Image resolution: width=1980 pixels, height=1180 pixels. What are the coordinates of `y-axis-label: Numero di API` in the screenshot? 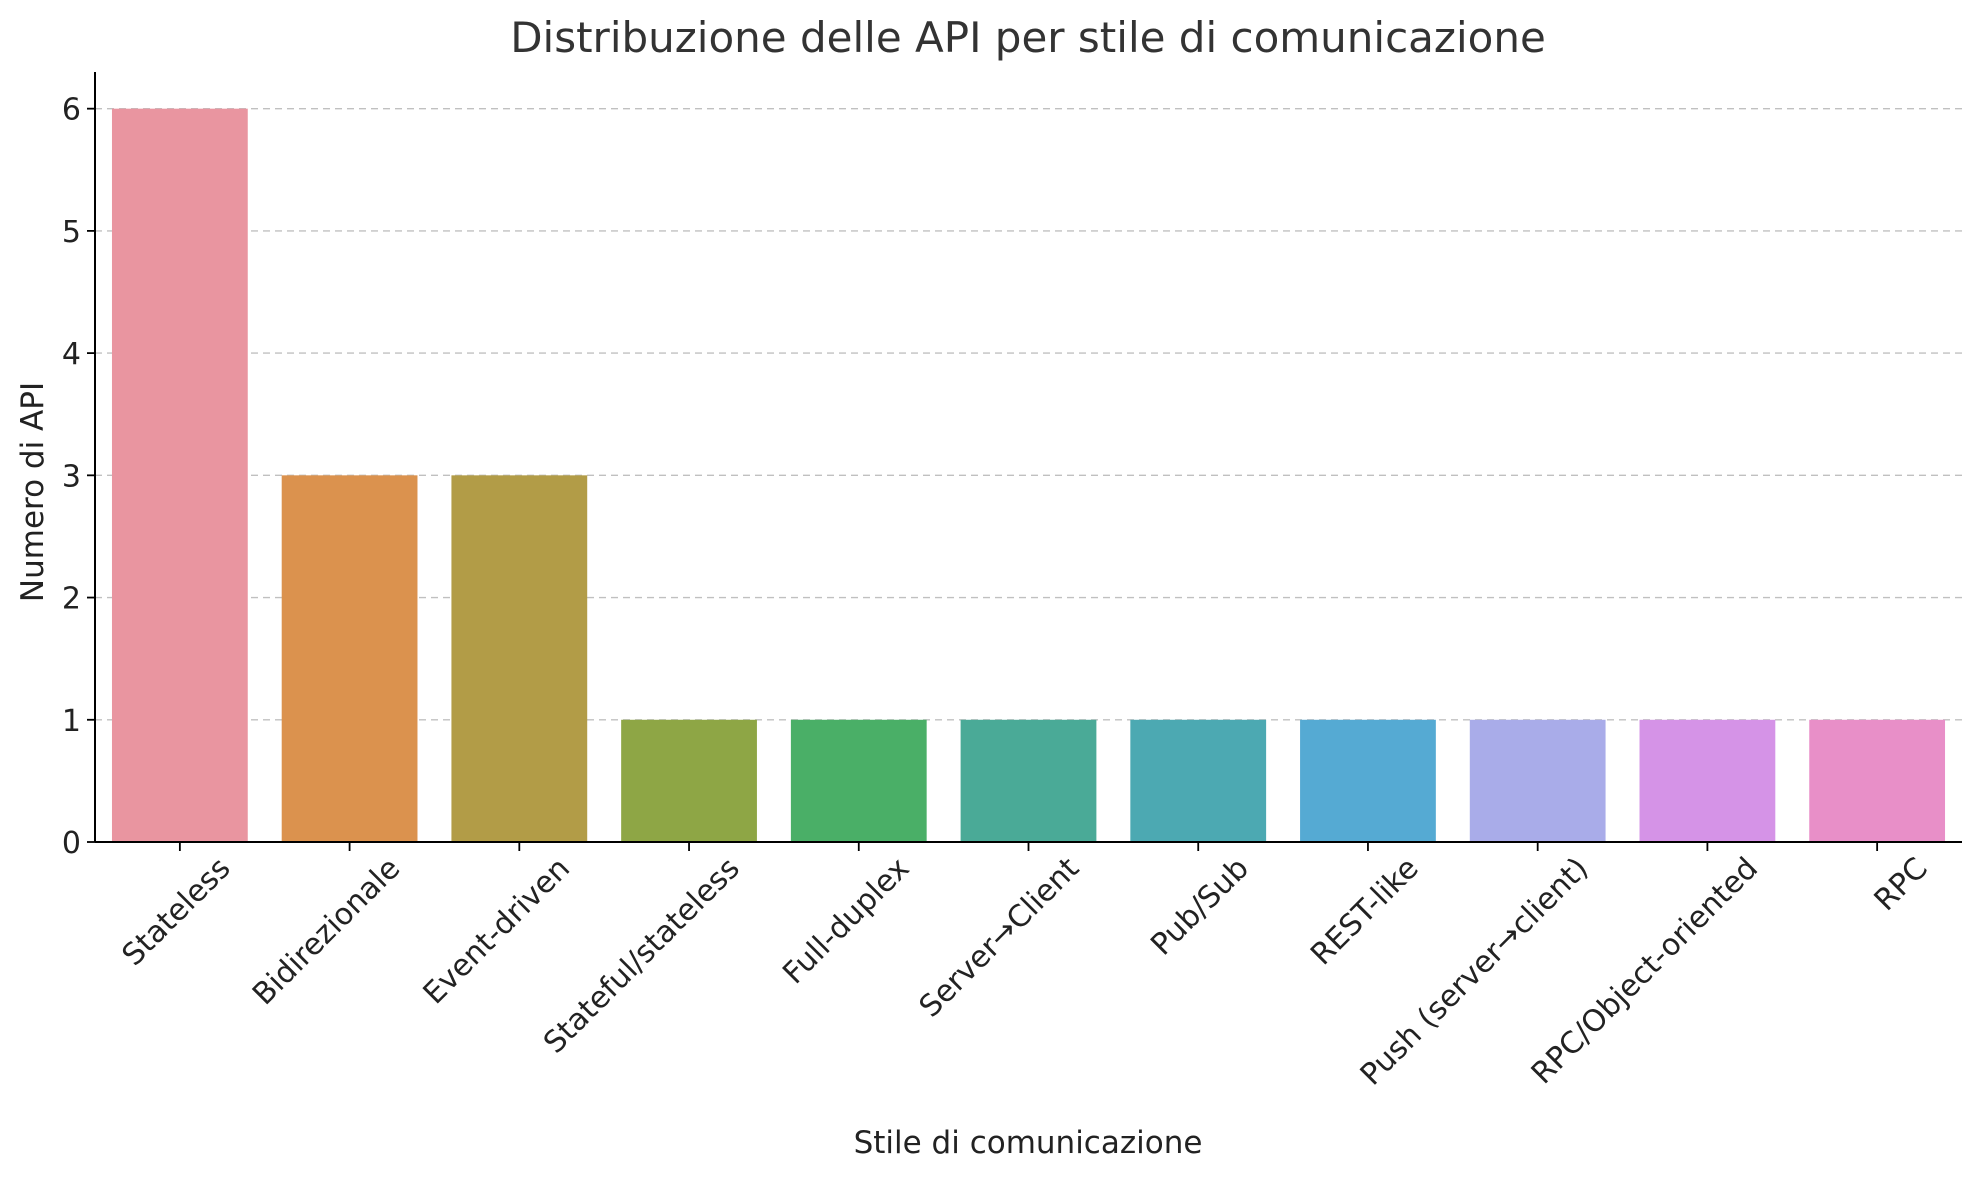 It's located at (33, 492).